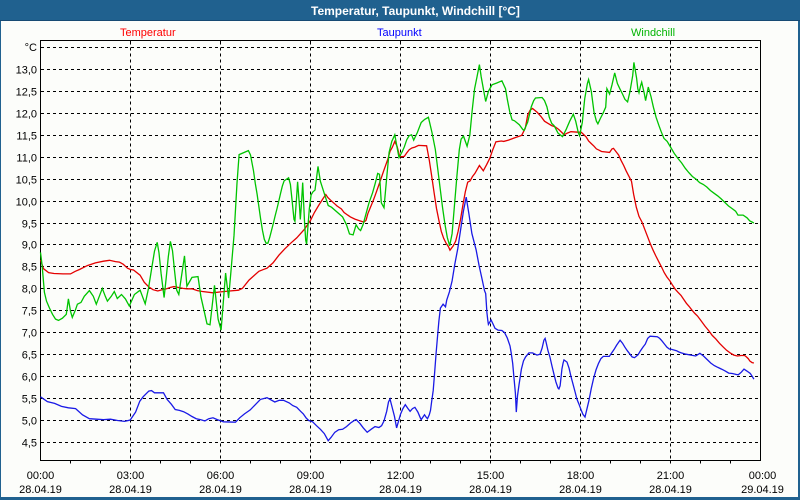  I want to click on svg-text: 5,5, so click(29, 400).